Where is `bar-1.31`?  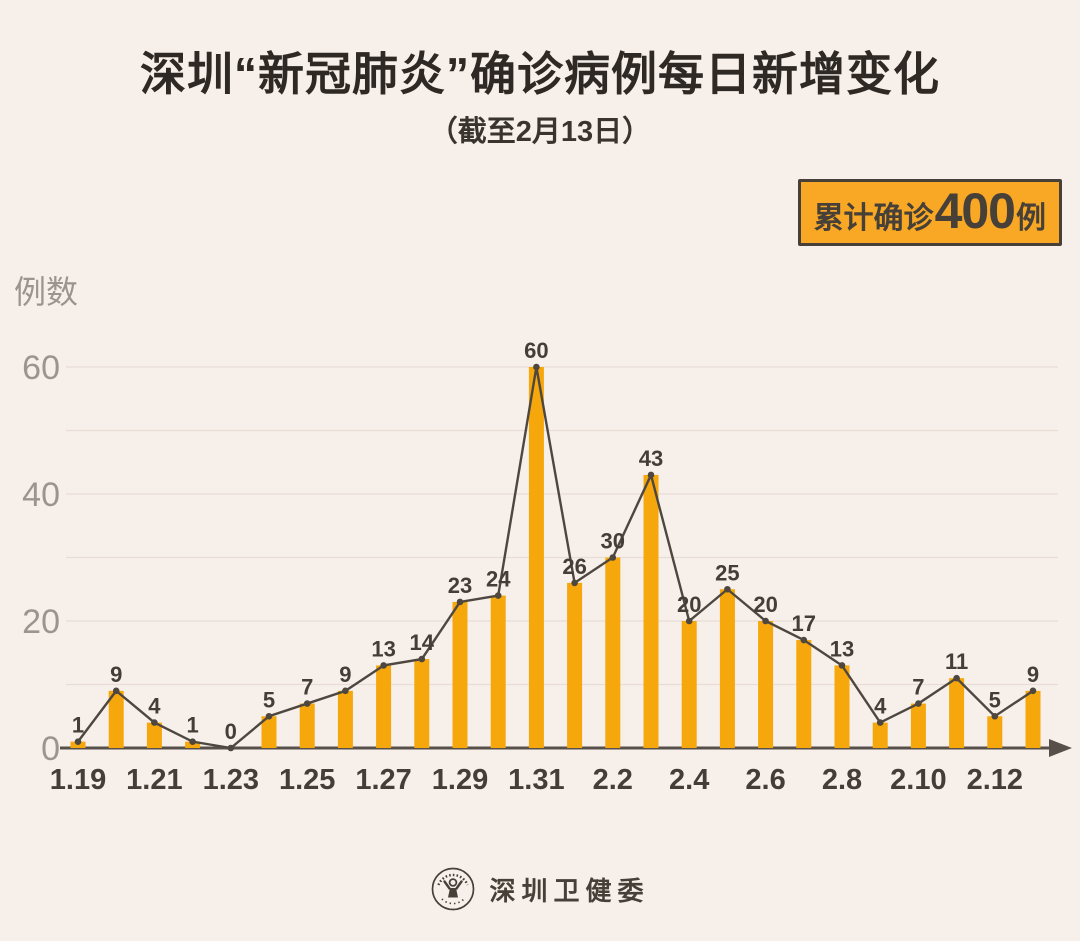
bar-1.31 is located at coordinates (536, 557).